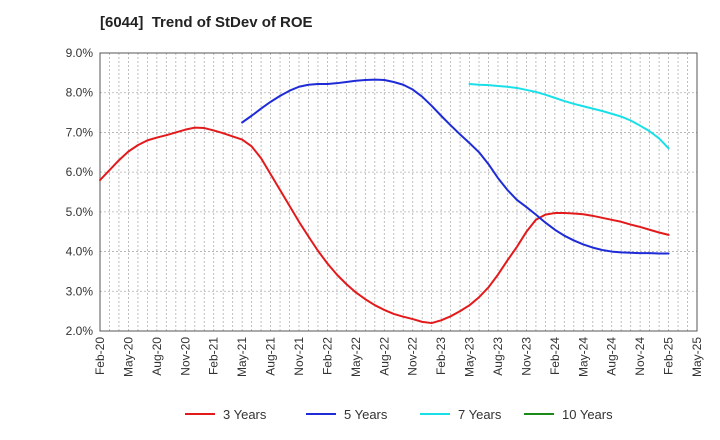 The width and height of the screenshot is (720, 440). What do you see at coordinates (80, 252) in the screenshot?
I see `y-tick-label: 4.0%` at bounding box center [80, 252].